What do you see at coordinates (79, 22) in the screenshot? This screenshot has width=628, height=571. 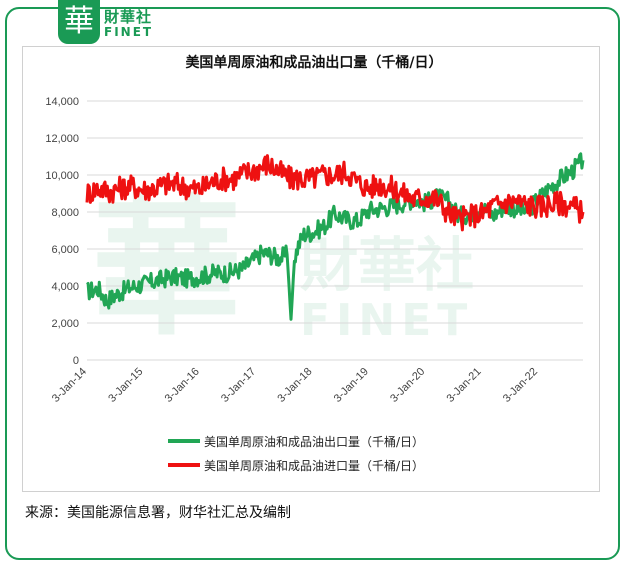 I see `brand-logo: 華` at bounding box center [79, 22].